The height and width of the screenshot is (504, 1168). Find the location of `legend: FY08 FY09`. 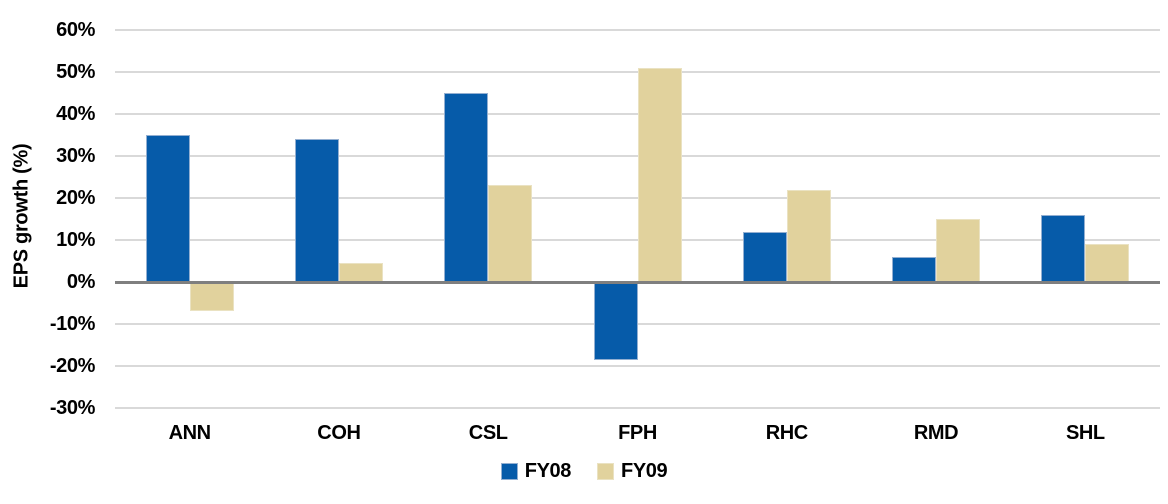

legend: FY08 FY09 is located at coordinates (584, 471).